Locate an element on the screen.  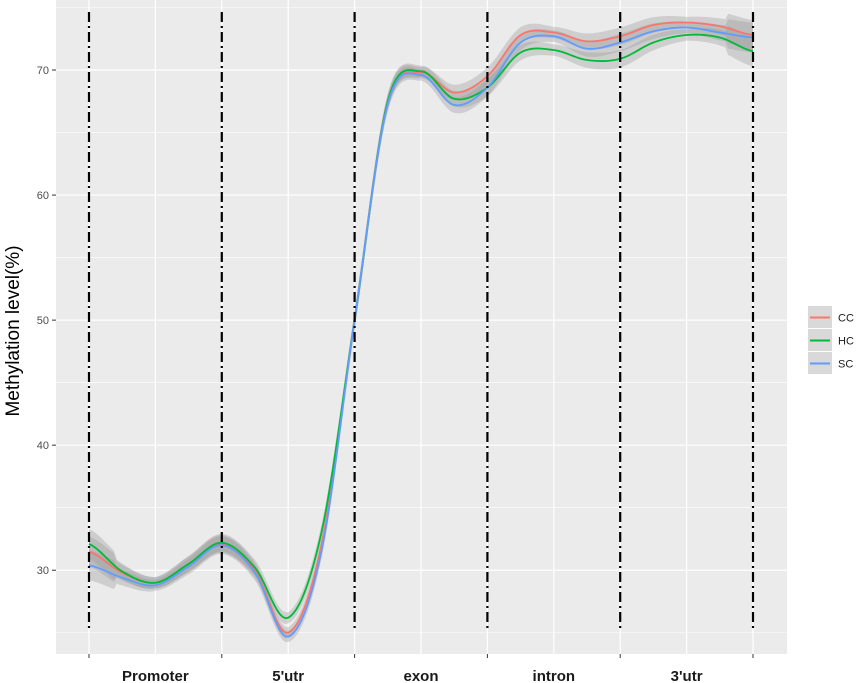
legend-label-hc: HC is located at coordinates (846, 342).